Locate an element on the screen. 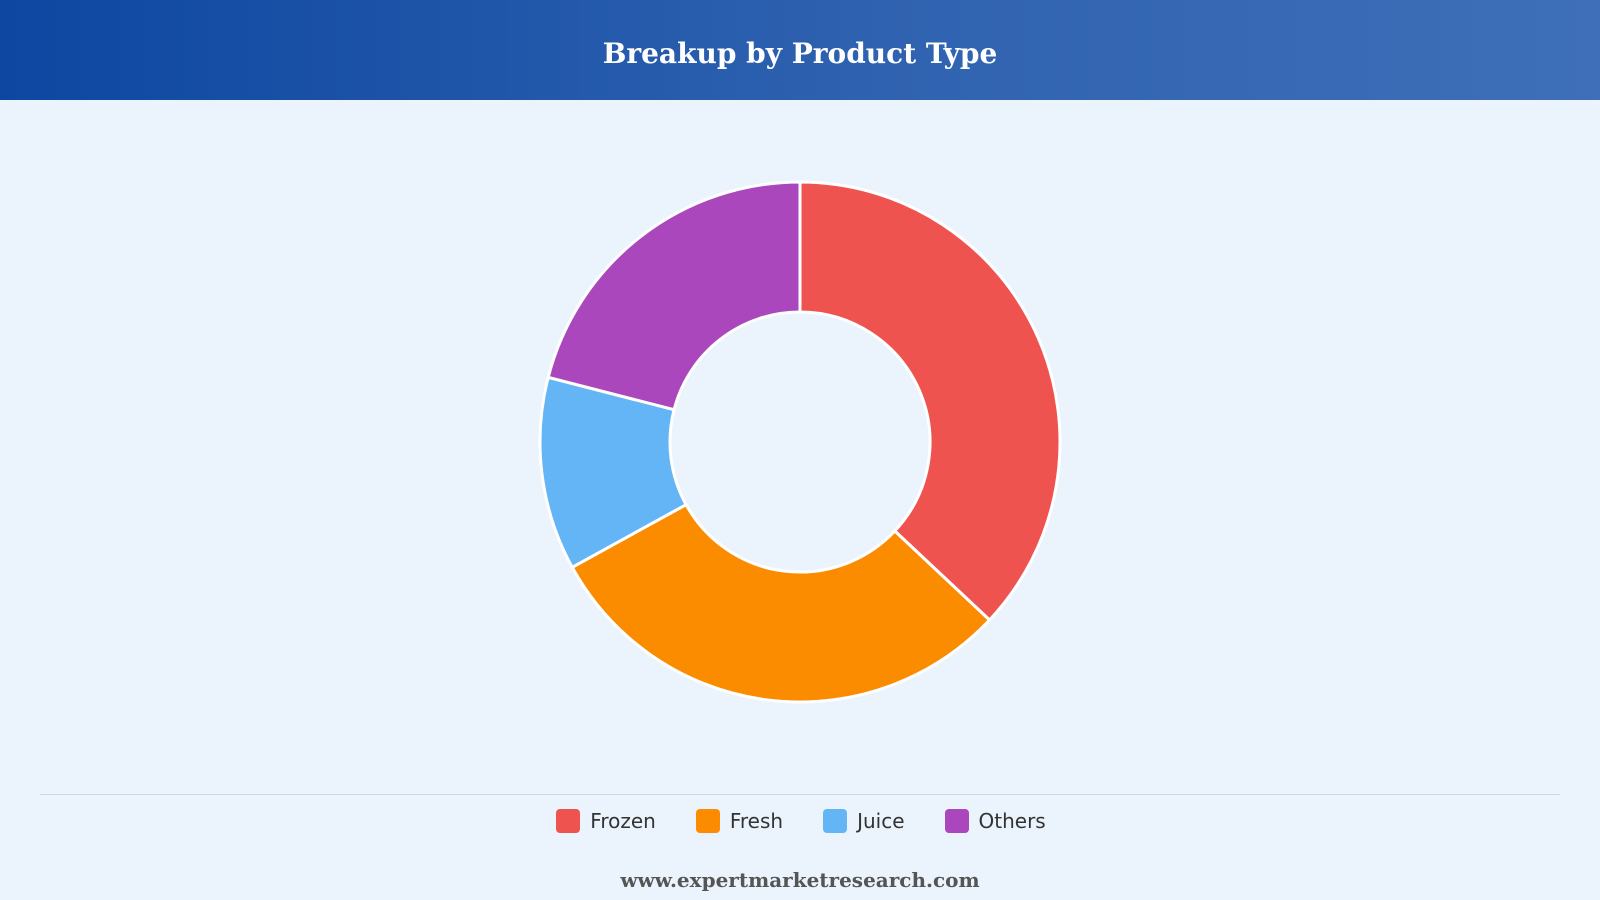 Image resolution: width=1600 pixels, height=900 pixels. legend-swatch-fresh is located at coordinates (707, 821).